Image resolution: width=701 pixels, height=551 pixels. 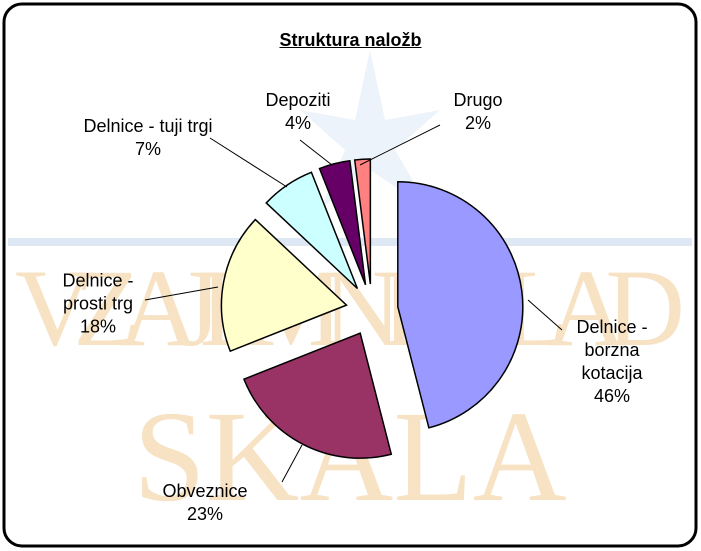 I want to click on watermark-star, so click(x=370, y=130).